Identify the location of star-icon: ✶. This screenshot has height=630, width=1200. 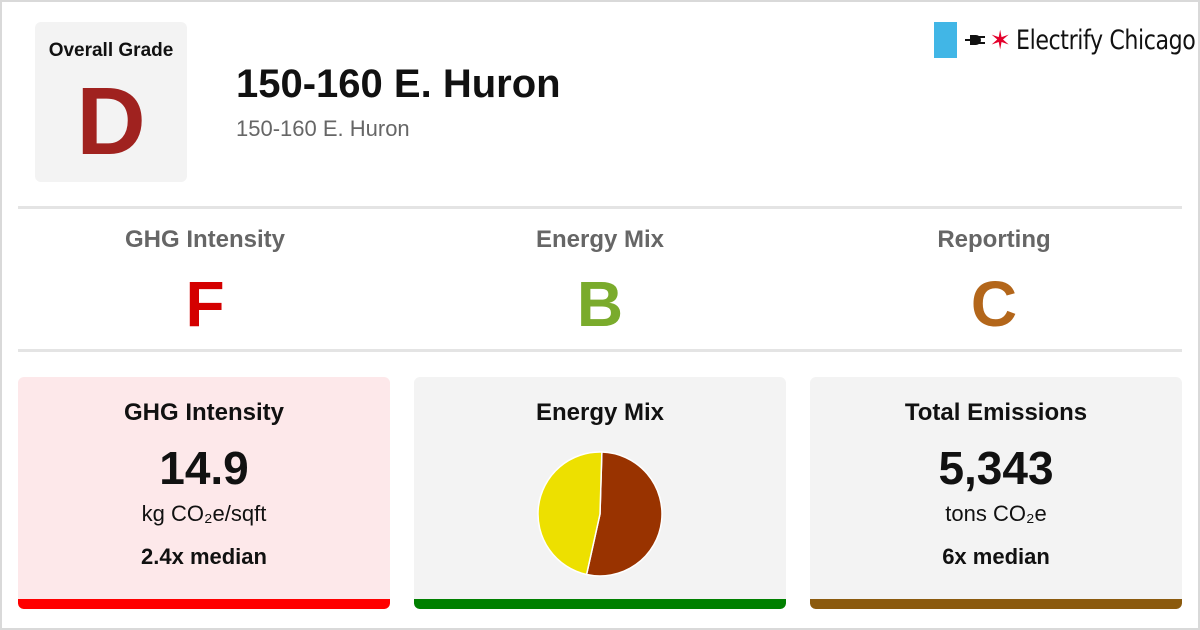
(1000, 40).